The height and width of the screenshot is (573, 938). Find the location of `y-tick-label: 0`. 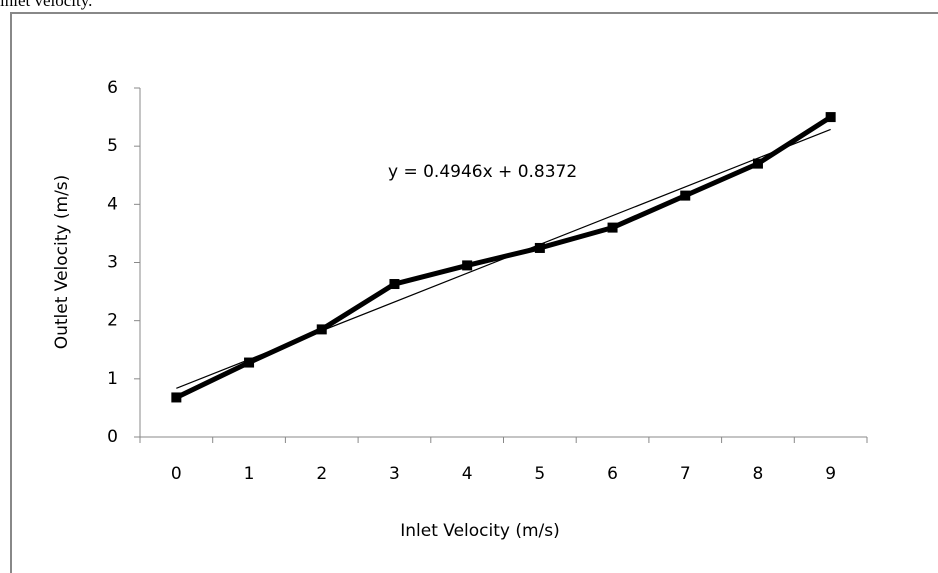

y-tick-label: 0 is located at coordinates (112, 437).